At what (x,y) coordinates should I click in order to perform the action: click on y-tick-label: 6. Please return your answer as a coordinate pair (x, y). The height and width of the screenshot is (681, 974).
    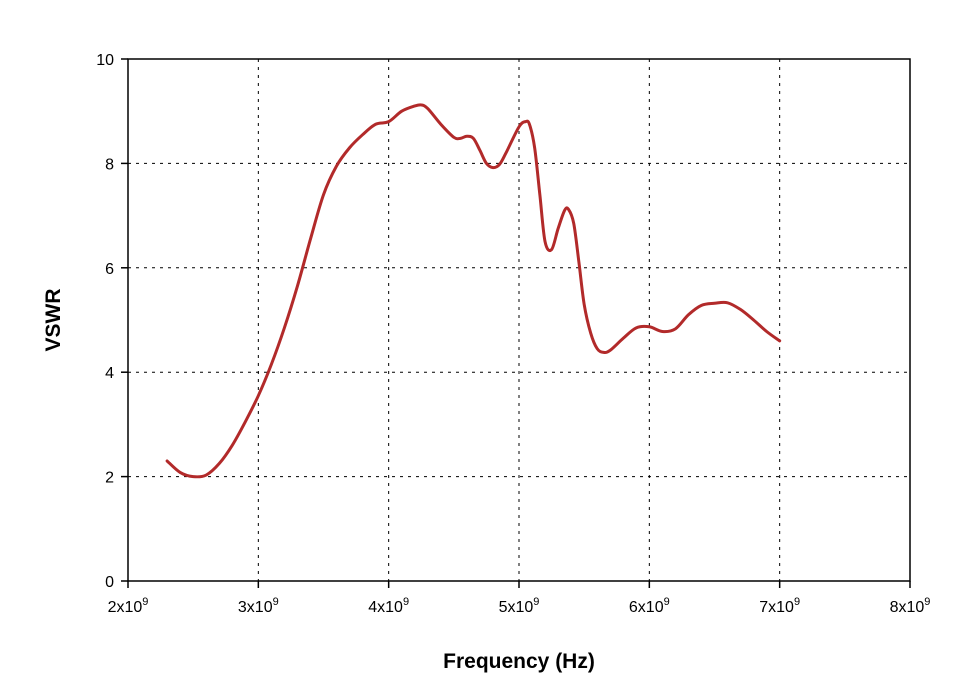
    Looking at the image, I should click on (109, 269).